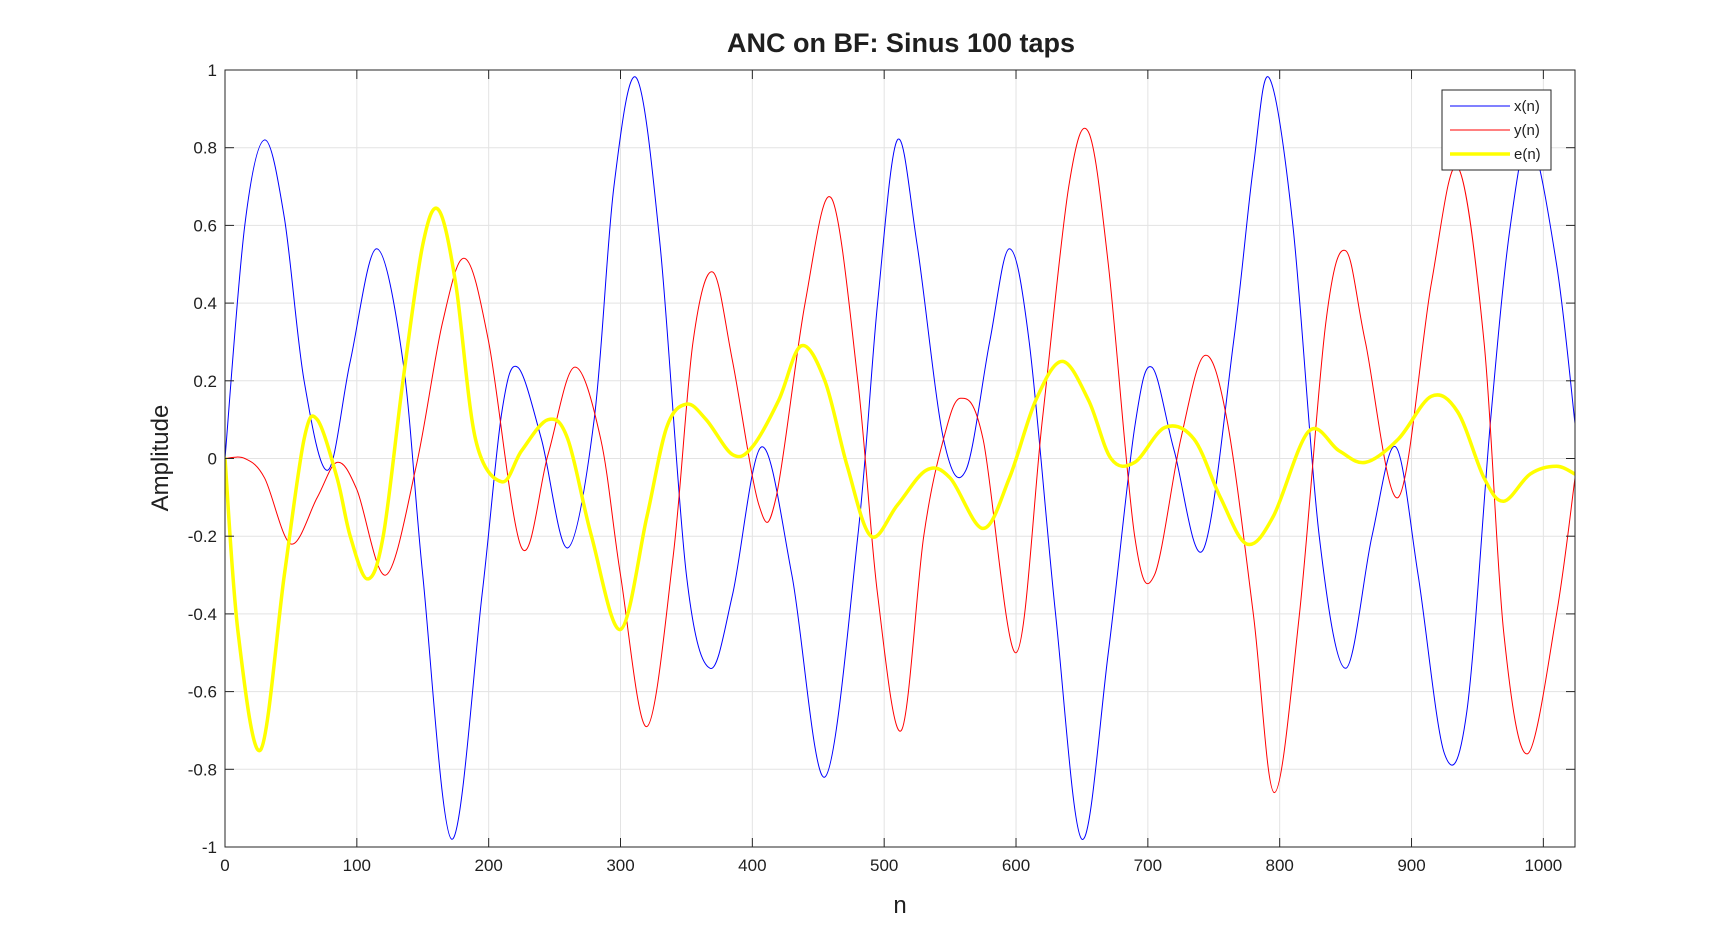 Image resolution: width=1719 pixels, height=938 pixels. Describe the element at coordinates (1496, 130) in the screenshot. I see `legend: x(n) y(n) e(n)` at that location.